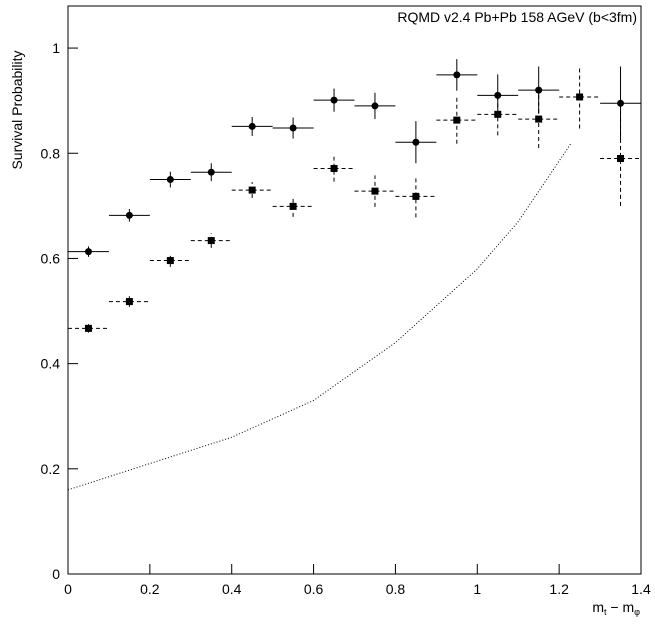 This screenshot has height=629, width=655. Describe the element at coordinates (68, 589) in the screenshot. I see `x-tick-label: 0` at that location.